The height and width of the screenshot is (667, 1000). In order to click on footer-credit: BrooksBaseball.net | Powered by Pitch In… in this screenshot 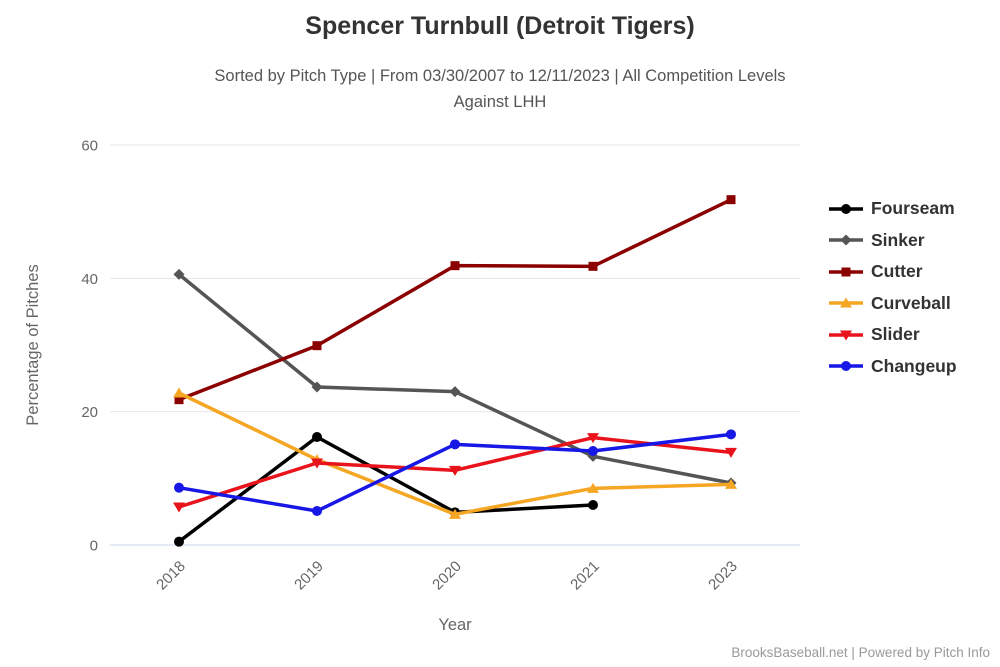, I will do `click(860, 652)`.